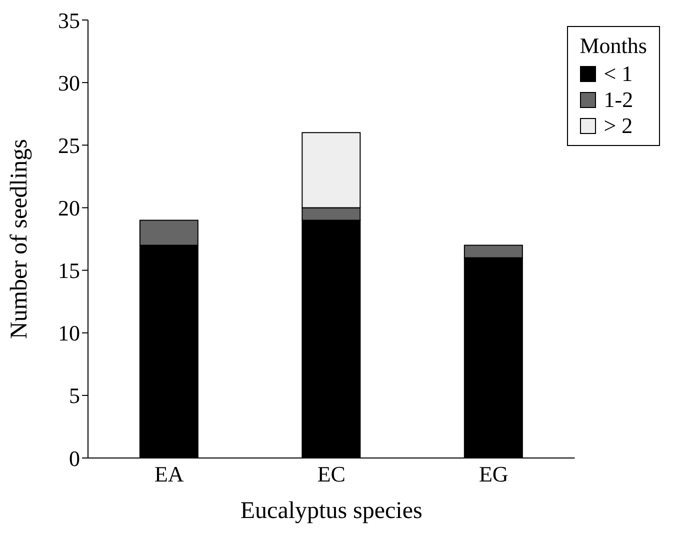 The height and width of the screenshot is (558, 687). Describe the element at coordinates (618, 126) in the screenshot. I see `legend-label: > 2` at that location.